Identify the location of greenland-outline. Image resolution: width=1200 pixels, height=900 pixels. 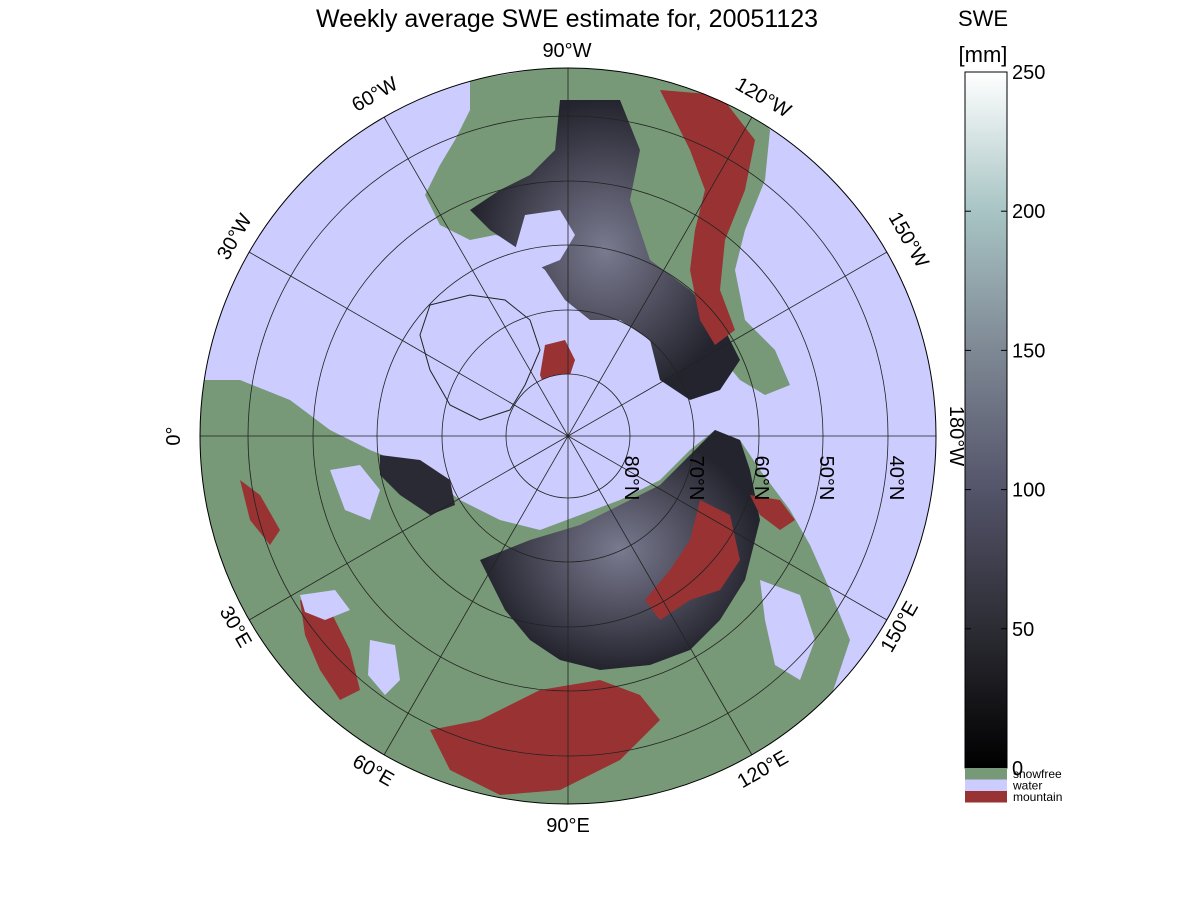
(480, 357).